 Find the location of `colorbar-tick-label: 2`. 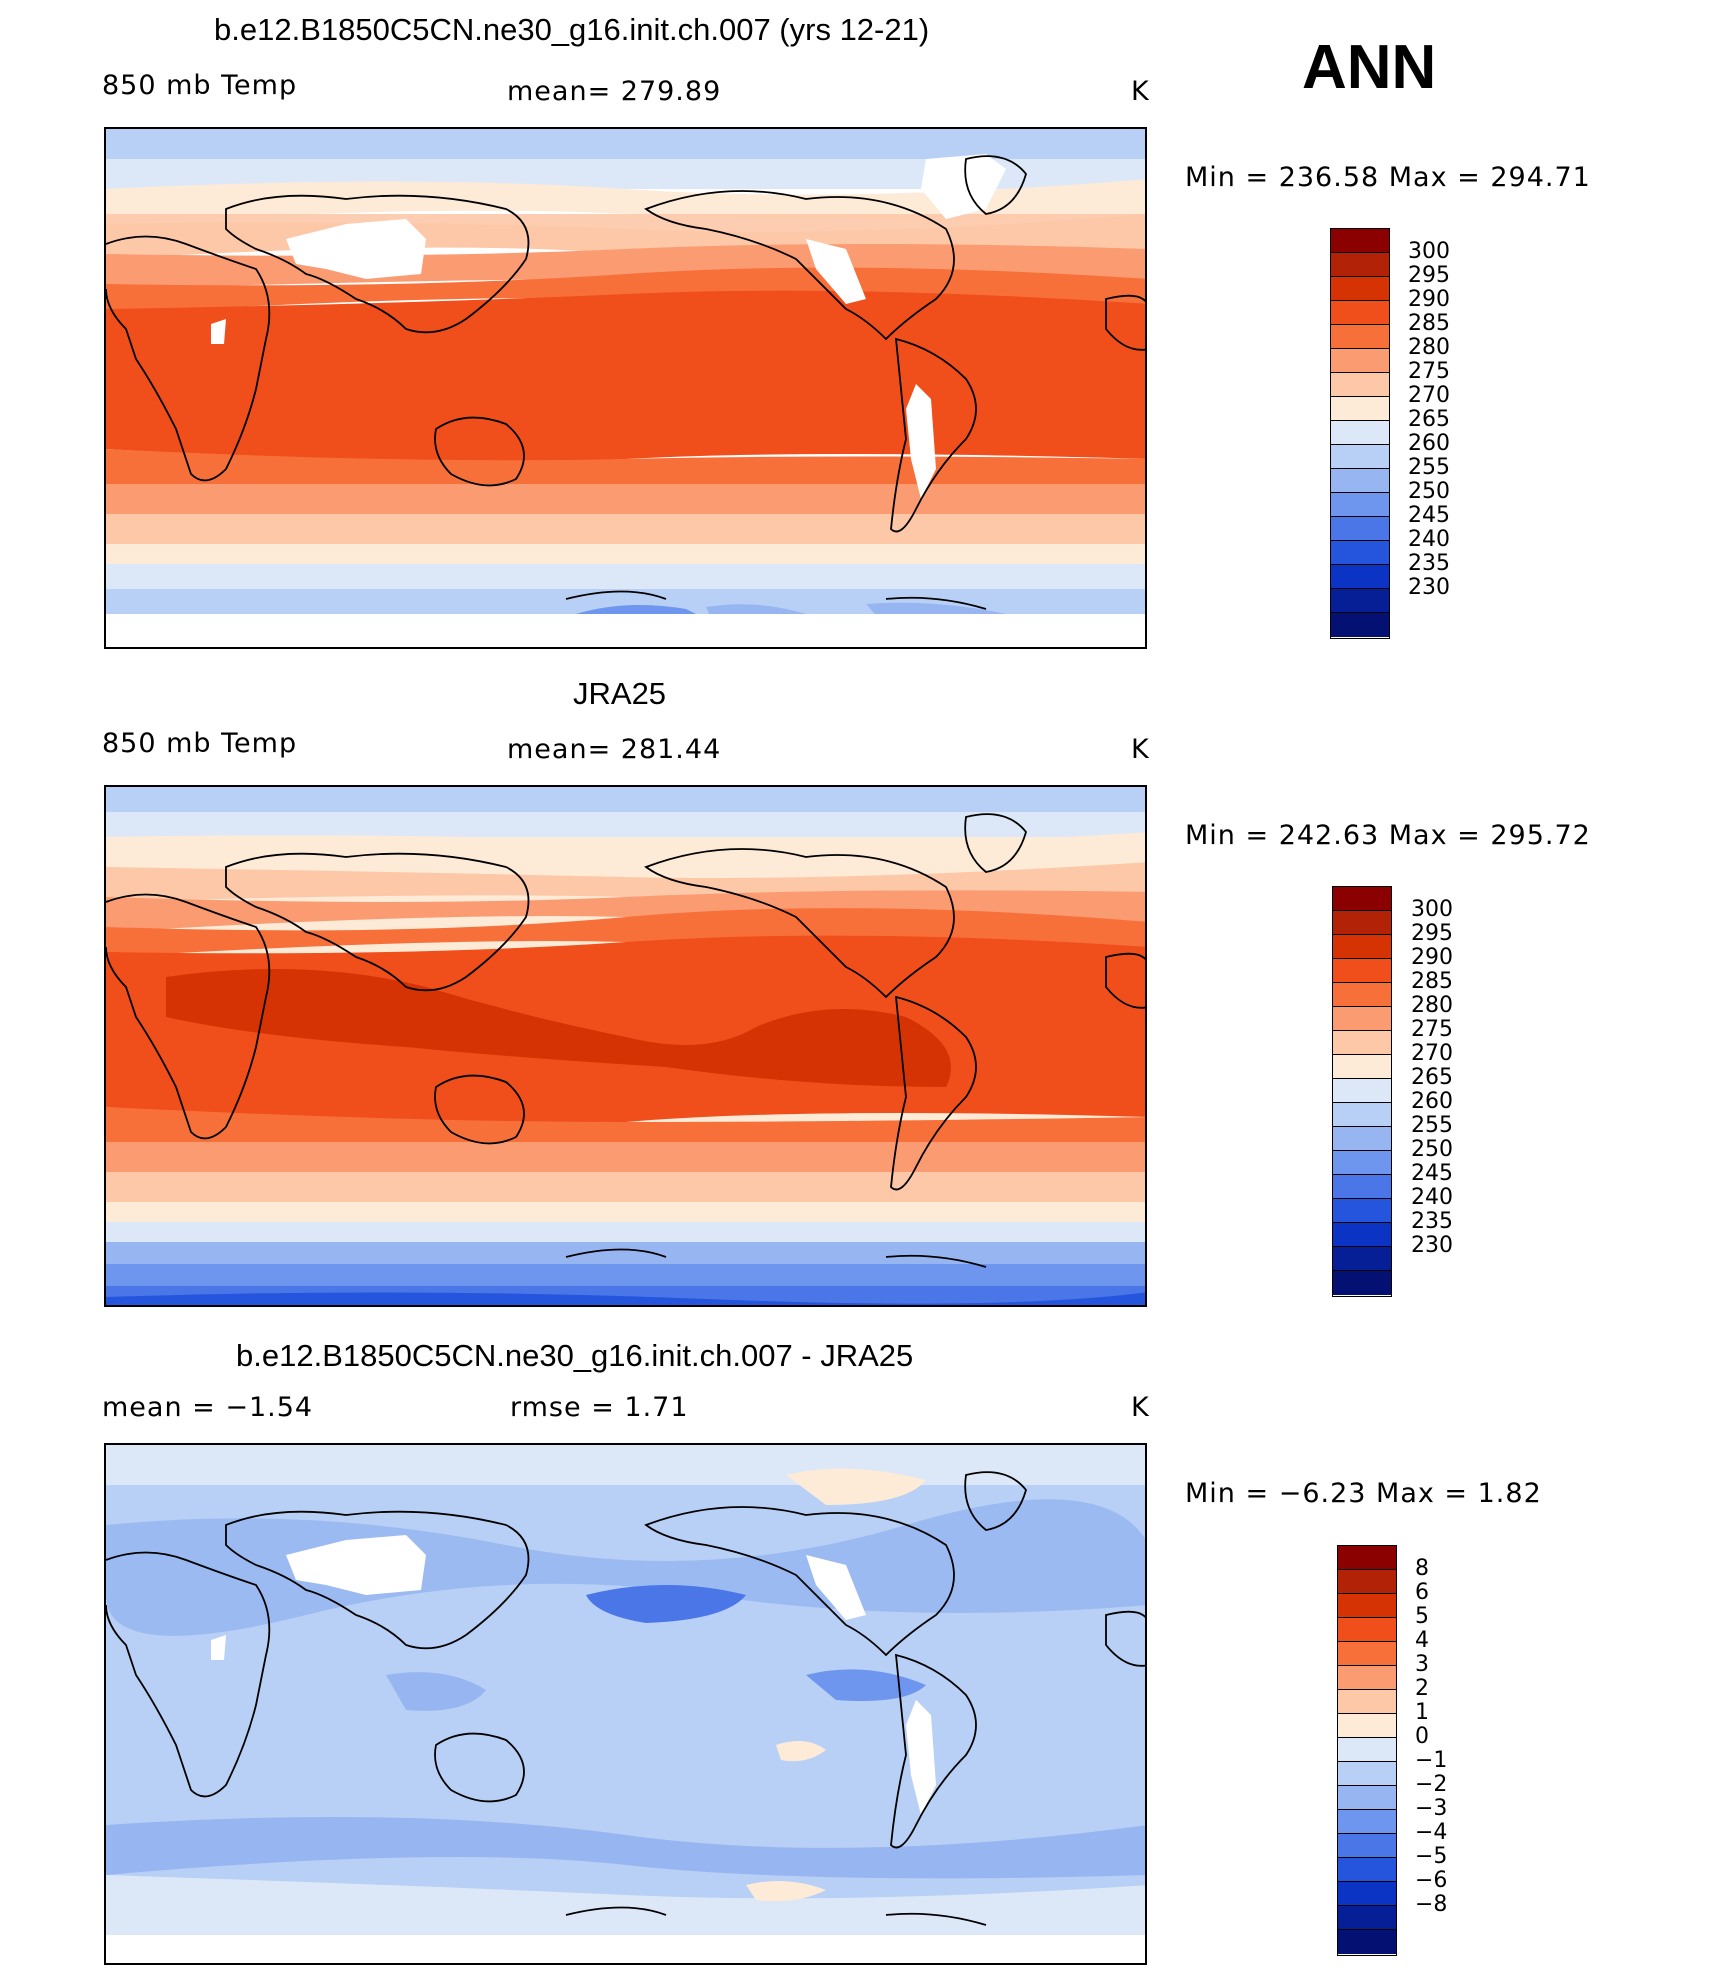

colorbar-tick-label: 2 is located at coordinates (1422, 1688).